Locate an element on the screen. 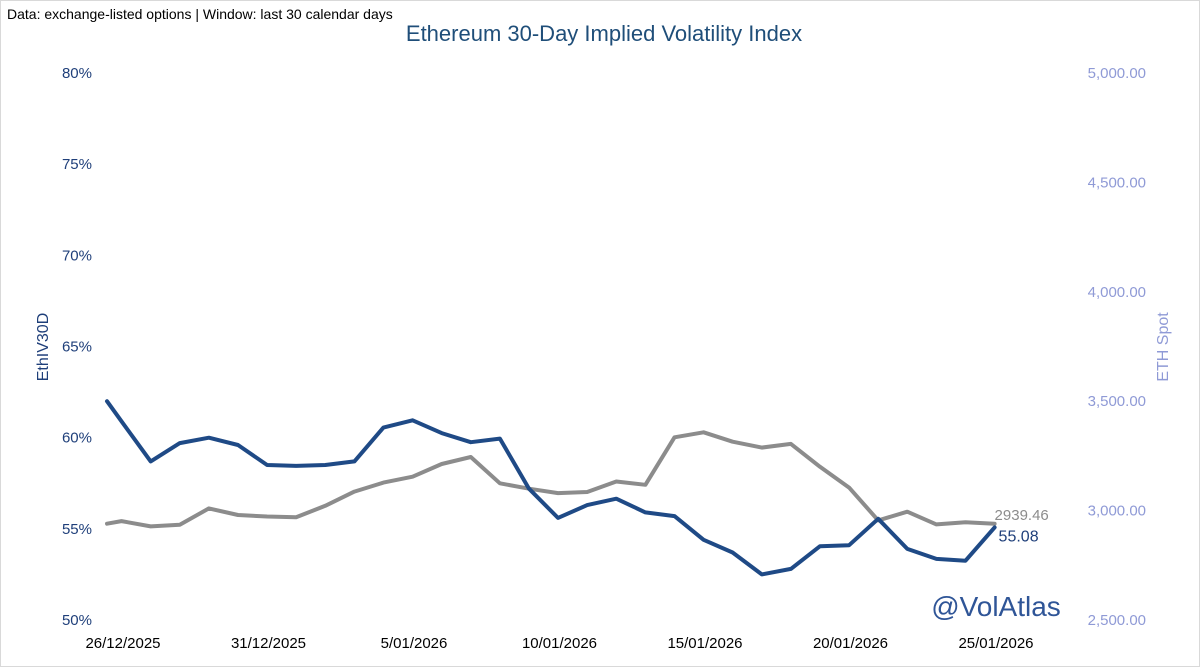 Image resolution: width=1200 pixels, height=667 pixels. left-tick-label: 75% is located at coordinates (77, 164).